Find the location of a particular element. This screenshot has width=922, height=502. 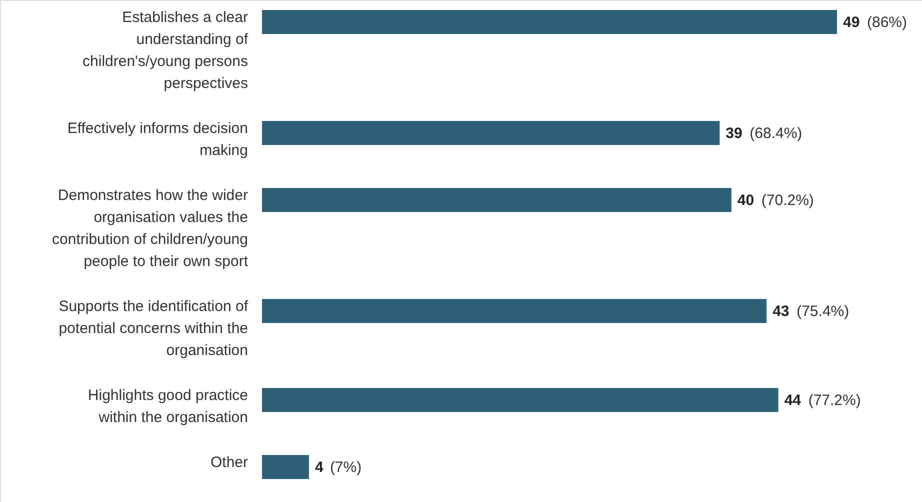

annotation: (7%) is located at coordinates (346, 467).